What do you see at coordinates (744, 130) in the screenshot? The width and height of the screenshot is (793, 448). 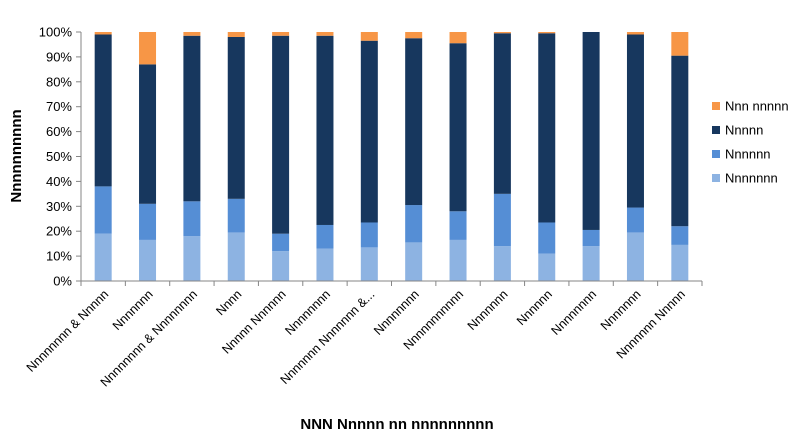 I see `legend-label: Nnnnn` at bounding box center [744, 130].